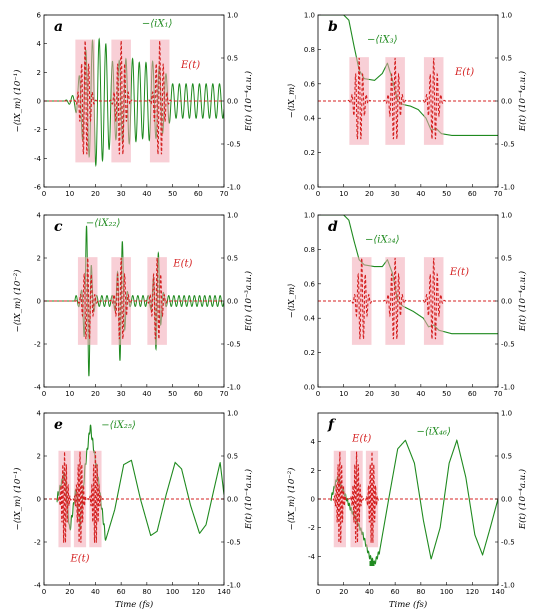 The width and height of the screenshot is (550, 614). I want to click on plot-area-b, so click(408, 80).